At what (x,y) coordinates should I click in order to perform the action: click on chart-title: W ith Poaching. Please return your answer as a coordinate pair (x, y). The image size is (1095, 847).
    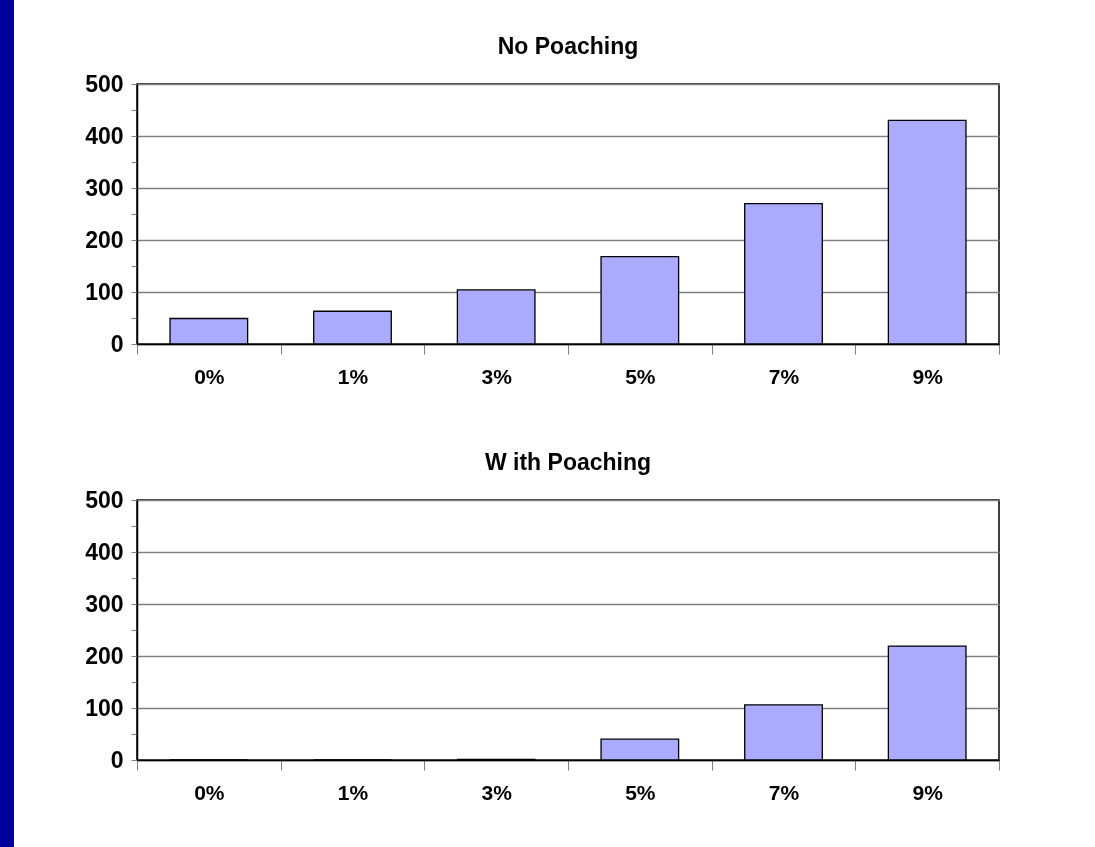
    Looking at the image, I should click on (568, 462).